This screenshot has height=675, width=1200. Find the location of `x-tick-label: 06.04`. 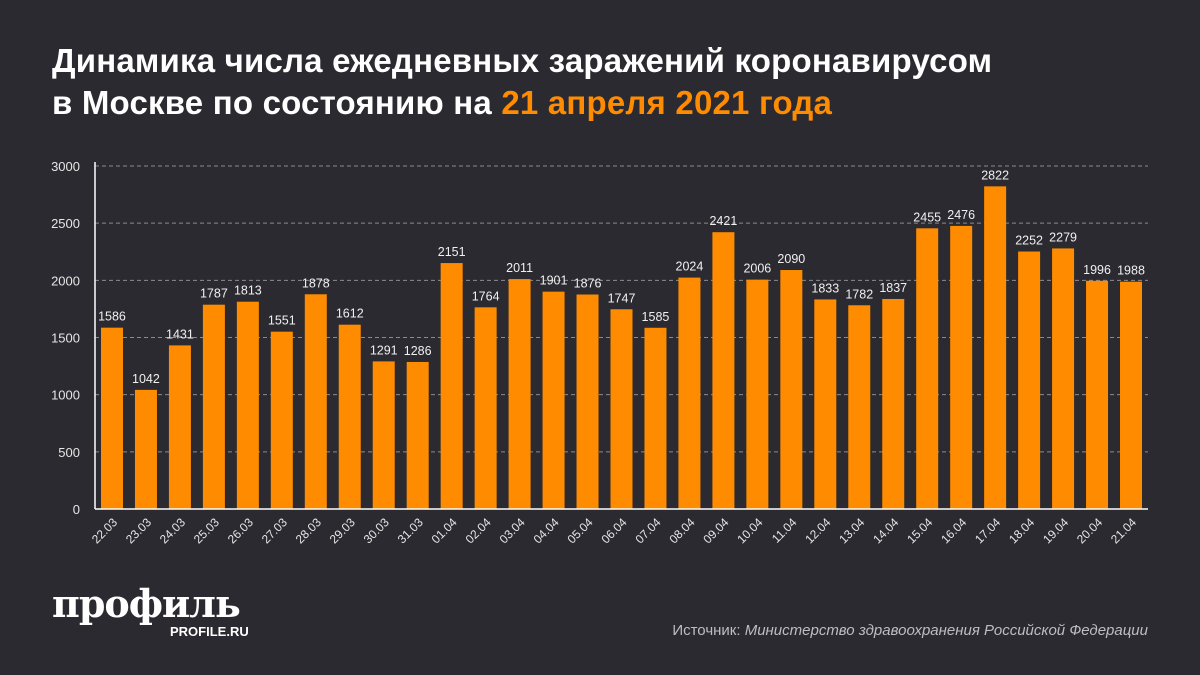

x-tick-label: 06.04 is located at coordinates (613, 530).